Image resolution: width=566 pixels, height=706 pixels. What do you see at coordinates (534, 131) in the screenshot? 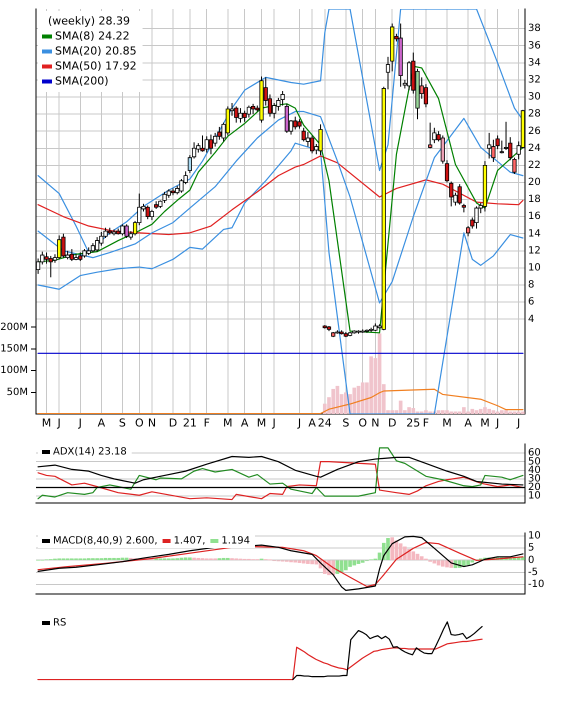
I see `y-tick-label: 26` at bounding box center [534, 131].